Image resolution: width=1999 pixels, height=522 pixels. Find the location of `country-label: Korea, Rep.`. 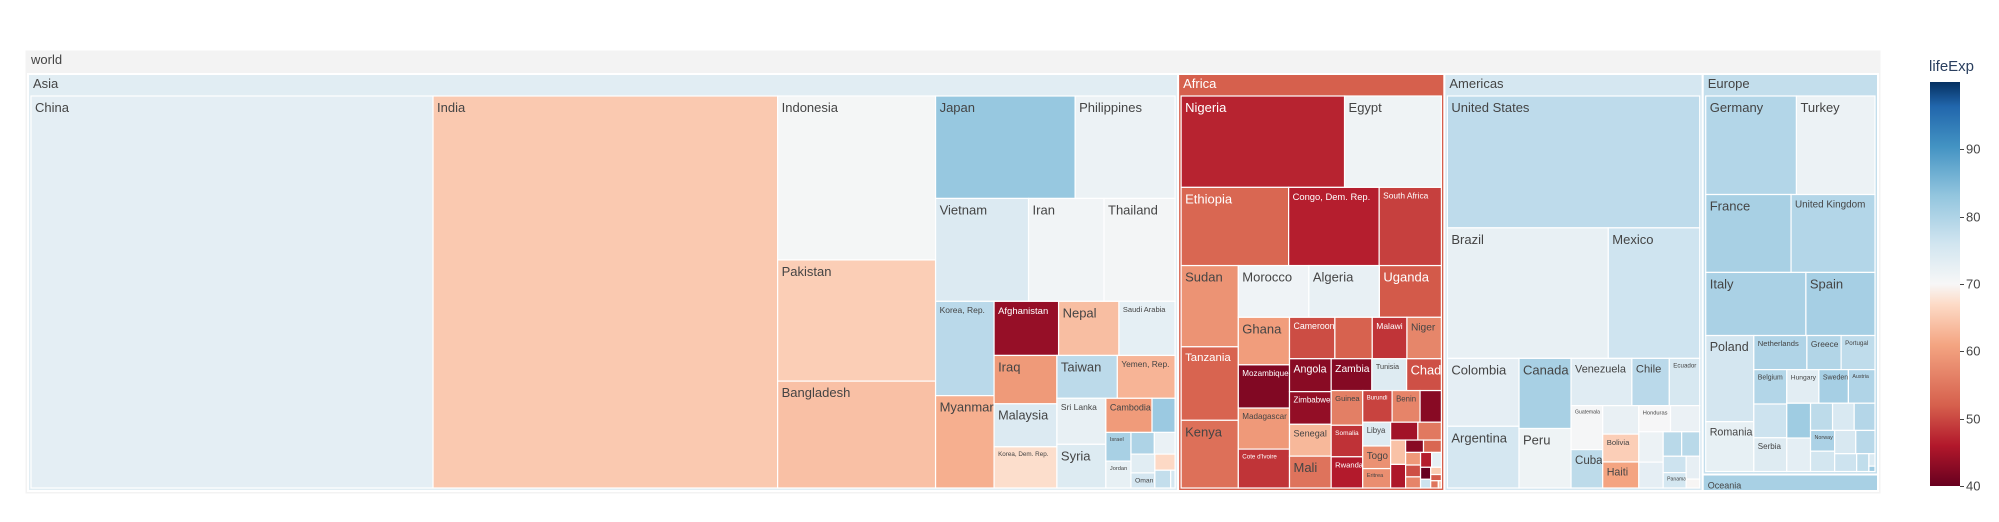

country-label: Korea, Rep. is located at coordinates (962, 310).